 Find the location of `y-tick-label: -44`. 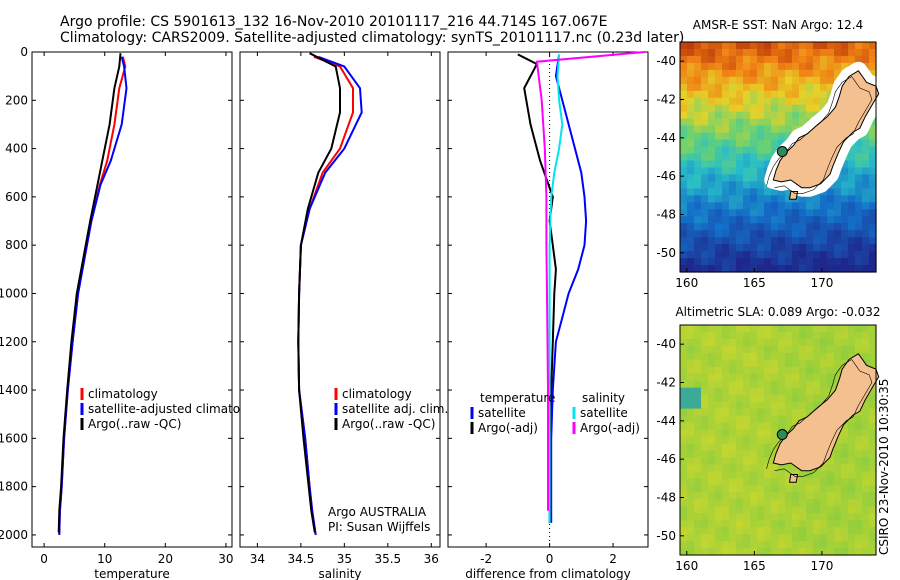

y-tick-label: -44 is located at coordinates (666, 421).